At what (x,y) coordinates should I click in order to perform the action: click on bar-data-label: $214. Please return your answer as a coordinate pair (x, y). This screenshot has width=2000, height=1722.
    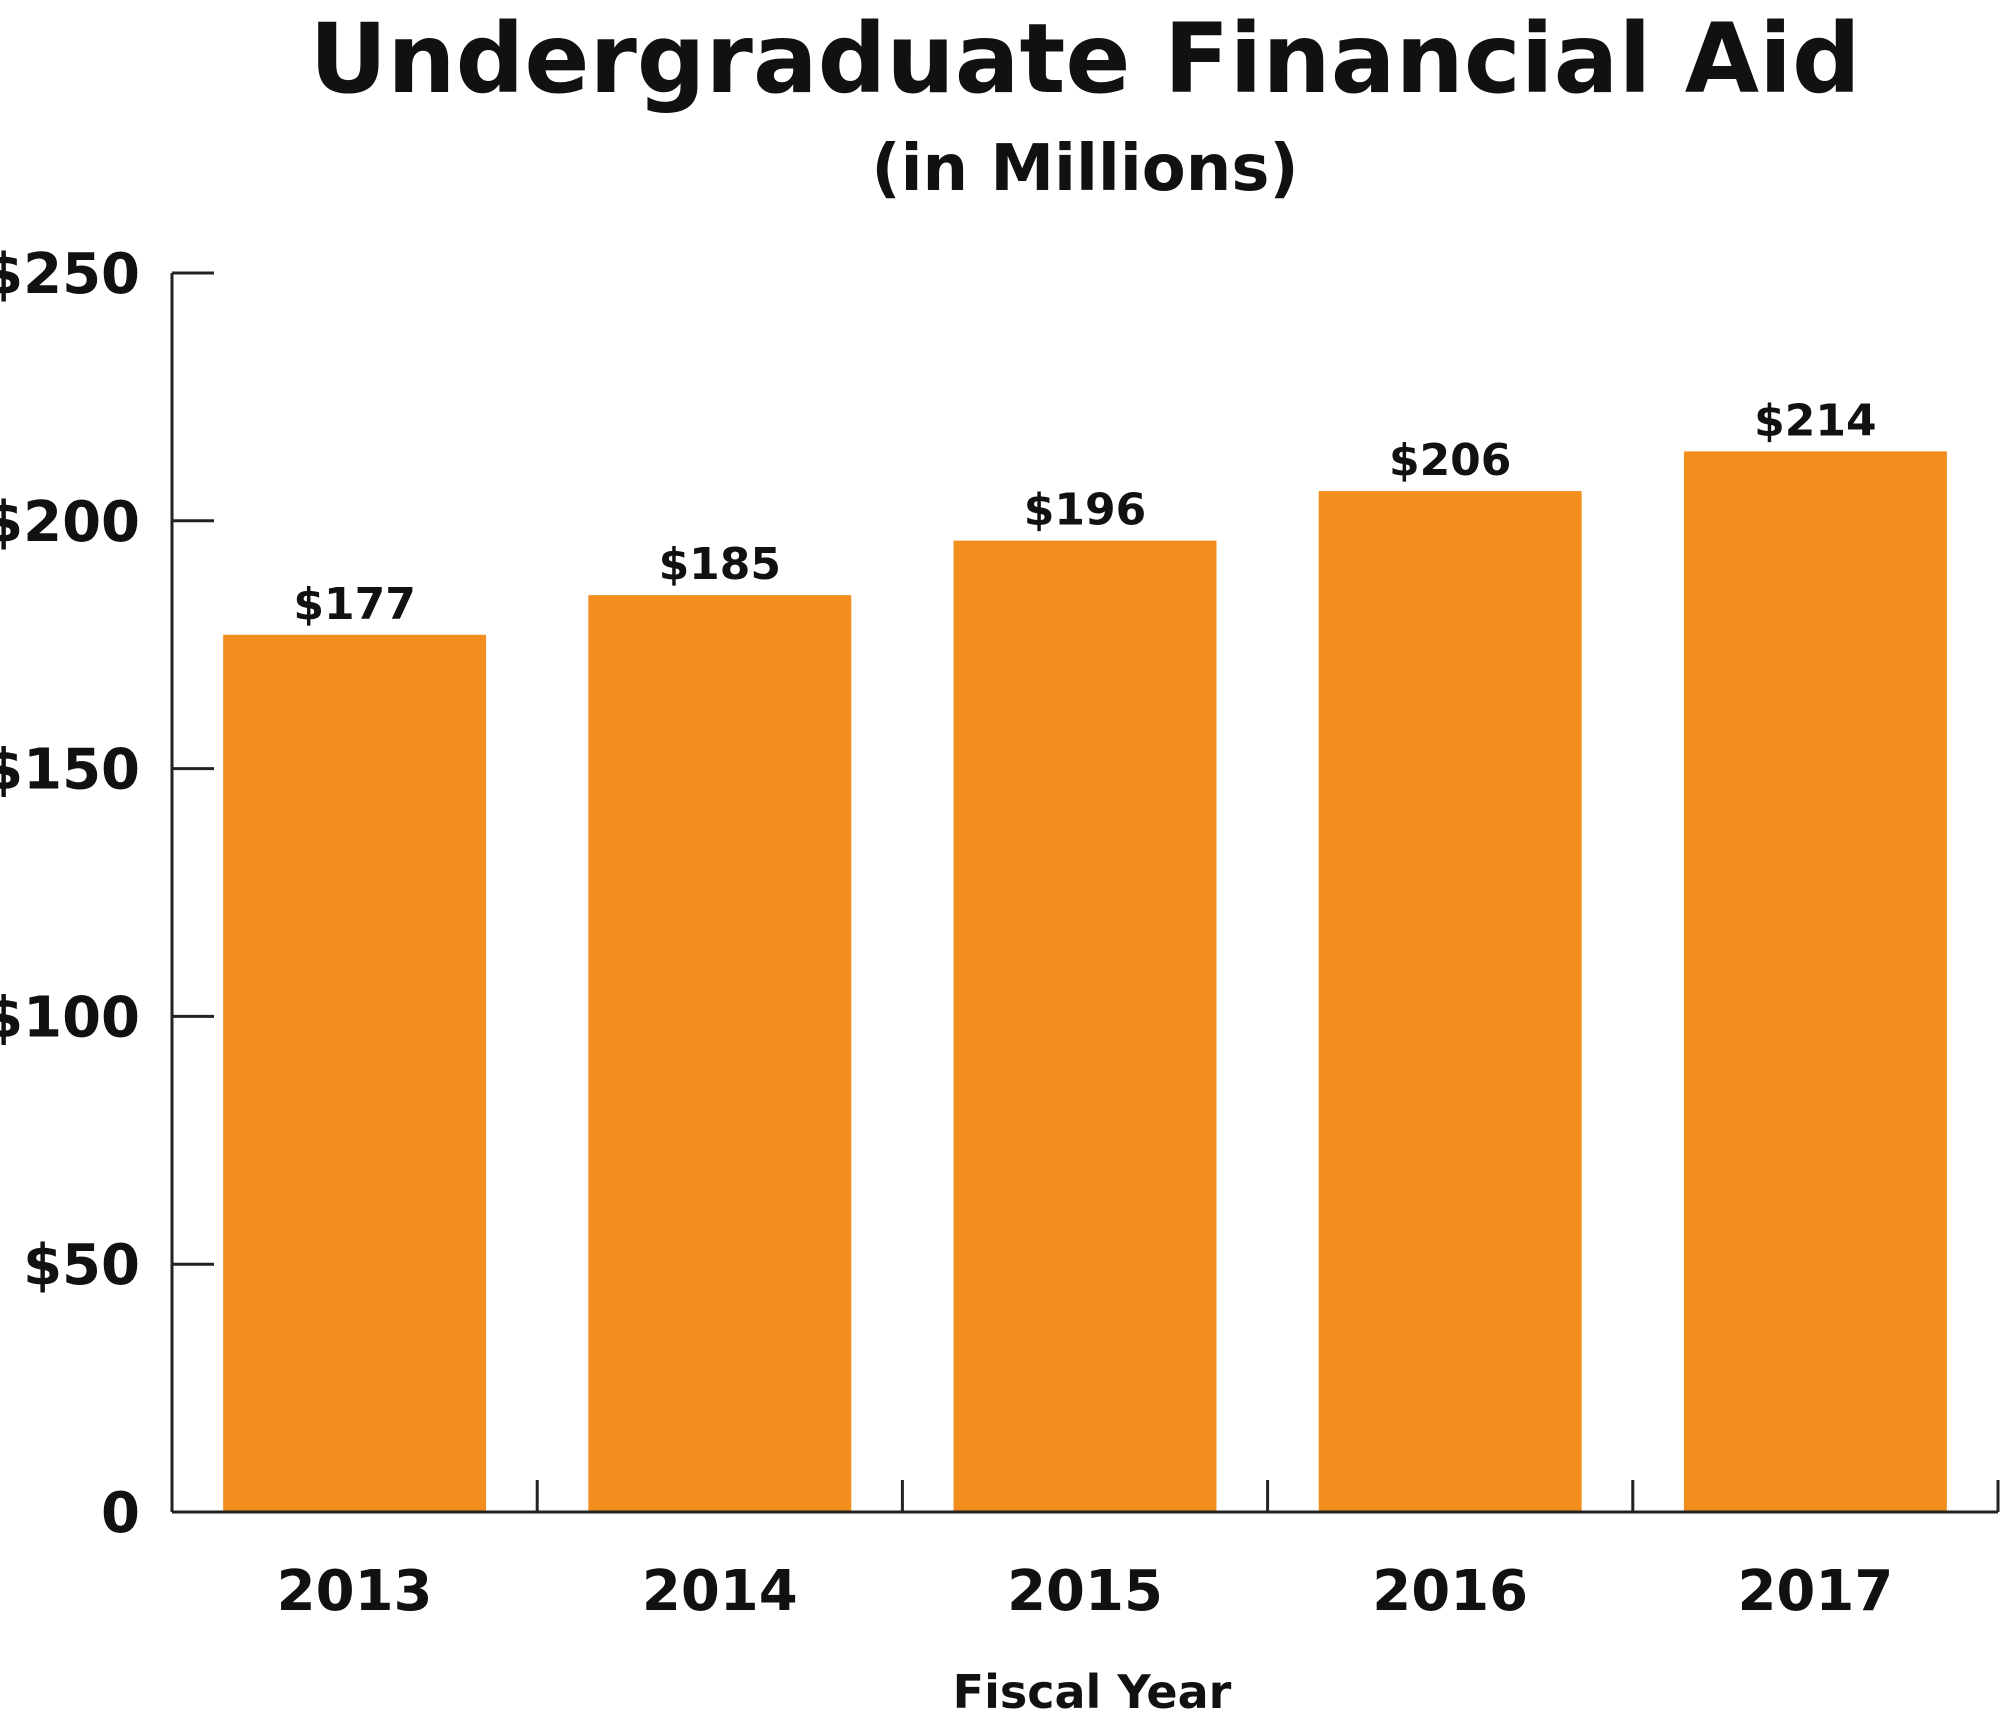
    Looking at the image, I should click on (1815, 420).